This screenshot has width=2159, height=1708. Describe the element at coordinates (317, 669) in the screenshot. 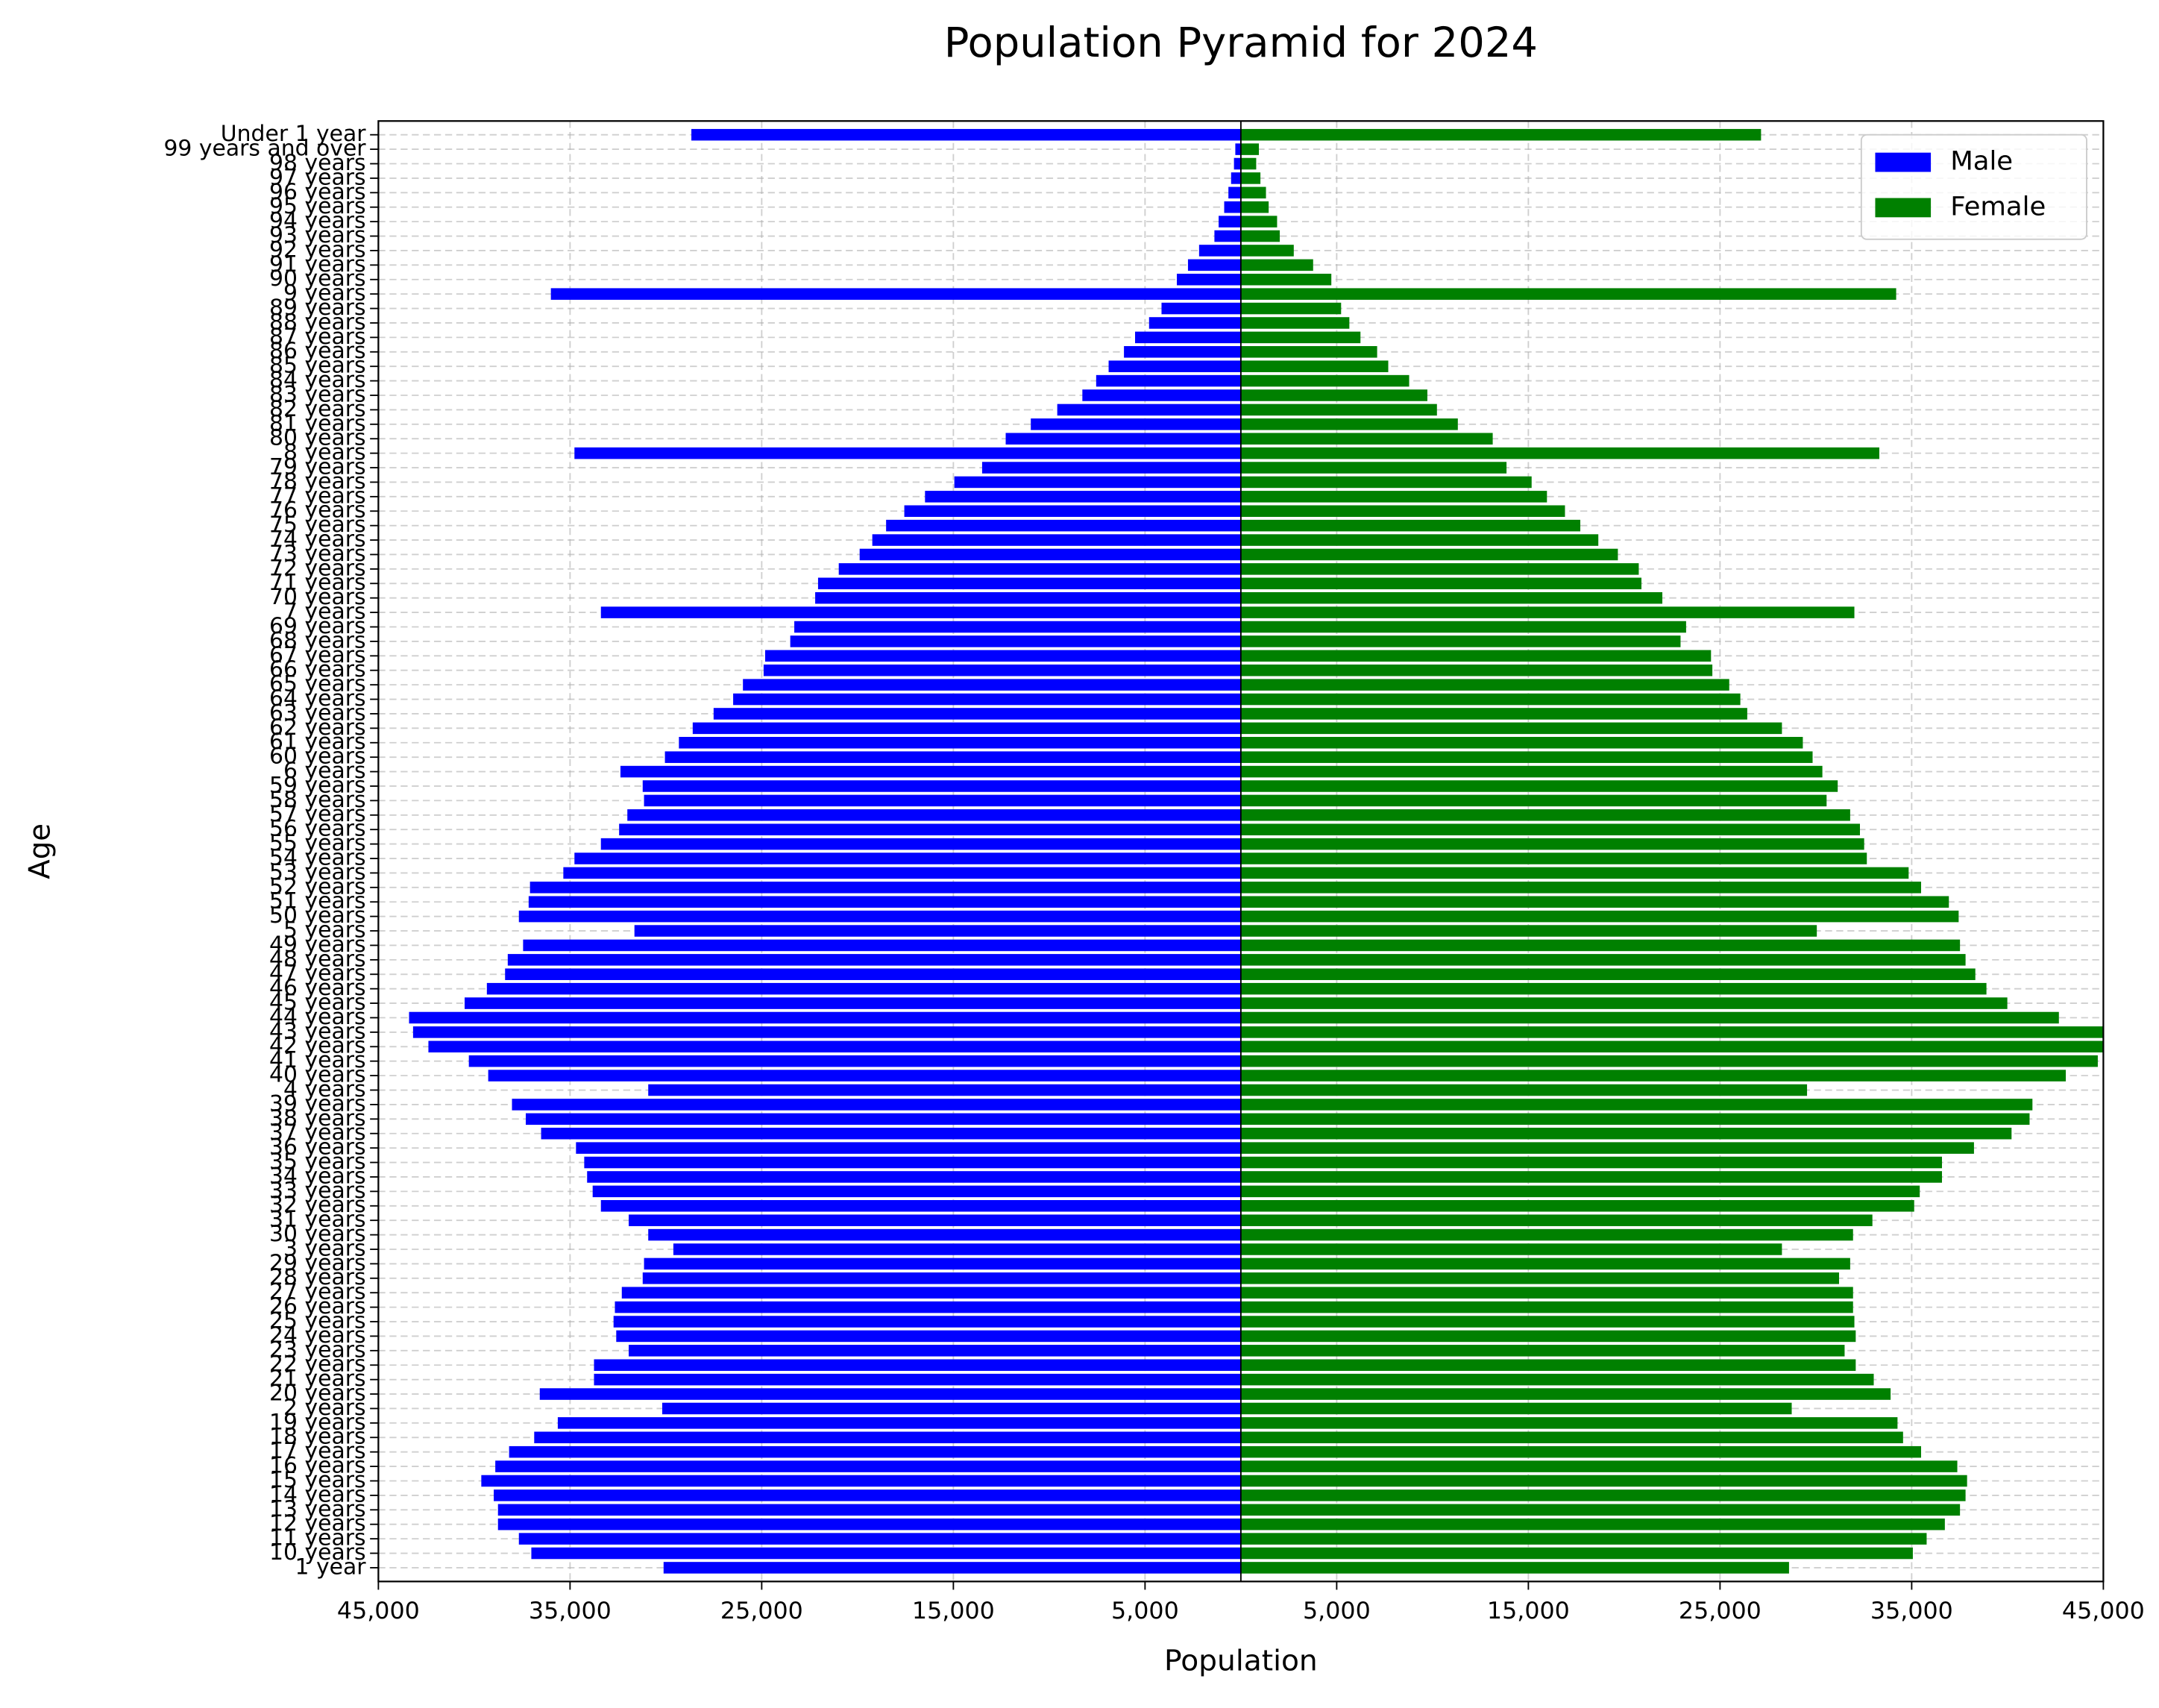

I see `y-tick-label: 66 years` at that location.